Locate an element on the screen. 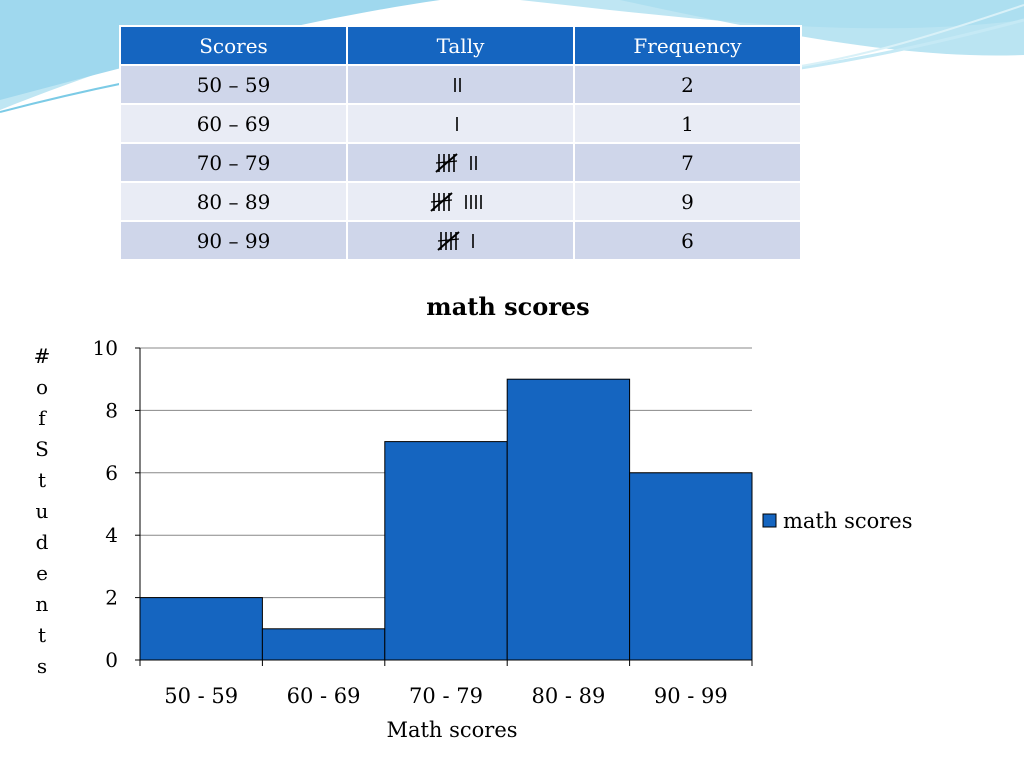 The image size is (1024, 768). header-tally: Tally is located at coordinates (460, 45).